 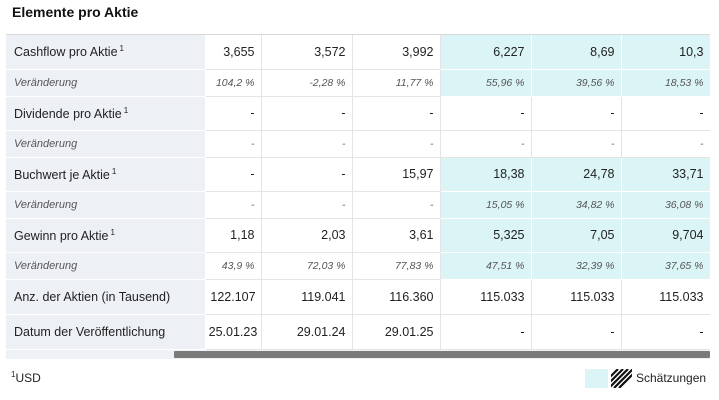 I want to click on table-cell: -2,28 %, so click(x=307, y=83).